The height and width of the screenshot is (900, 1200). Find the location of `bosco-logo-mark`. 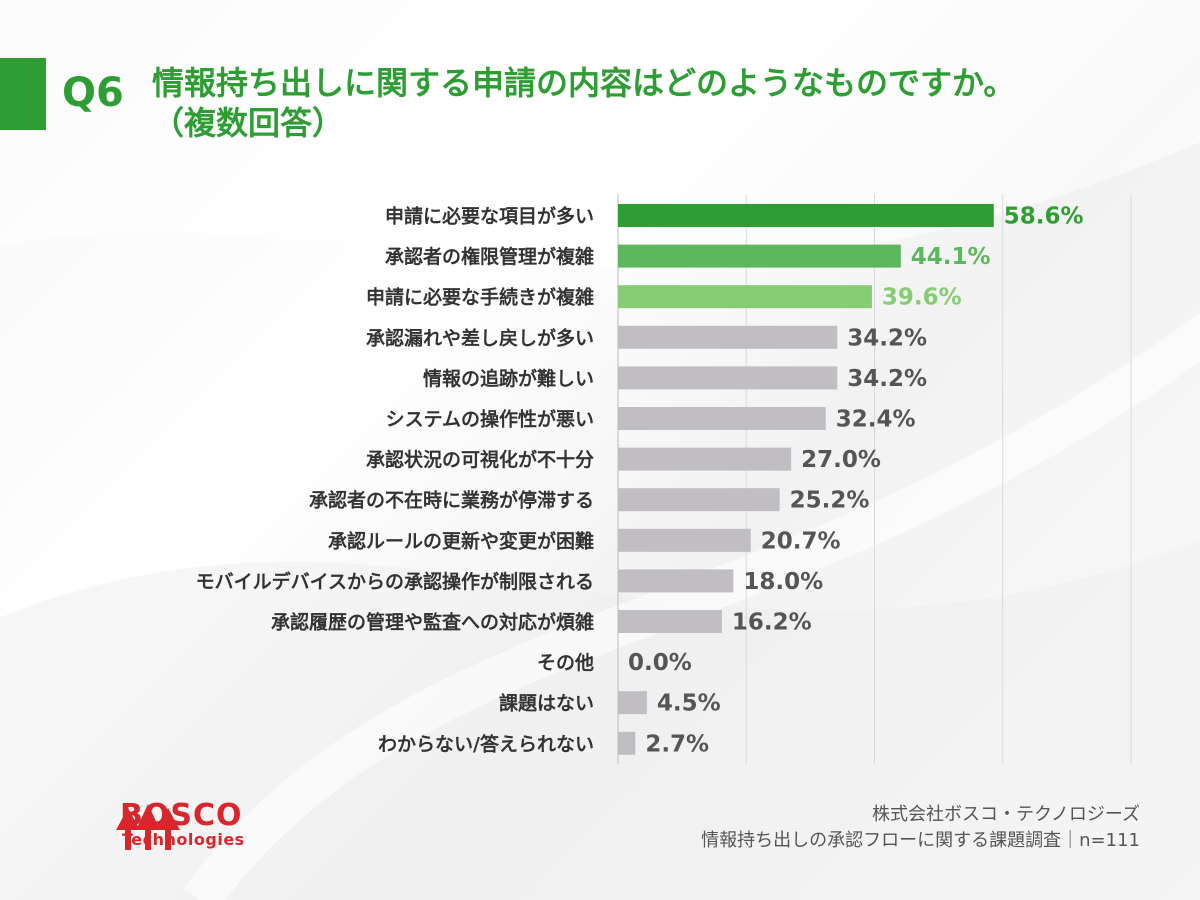

bosco-logo-mark is located at coordinates (148, 827).